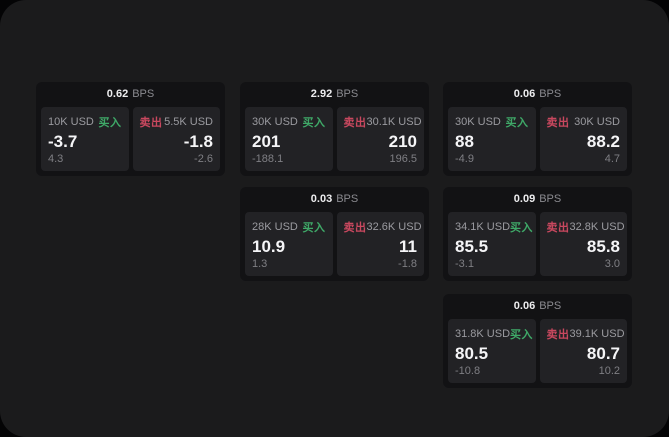  Describe the element at coordinates (537, 199) in the screenshot. I see `bps-header: 0.09 BPS` at that location.